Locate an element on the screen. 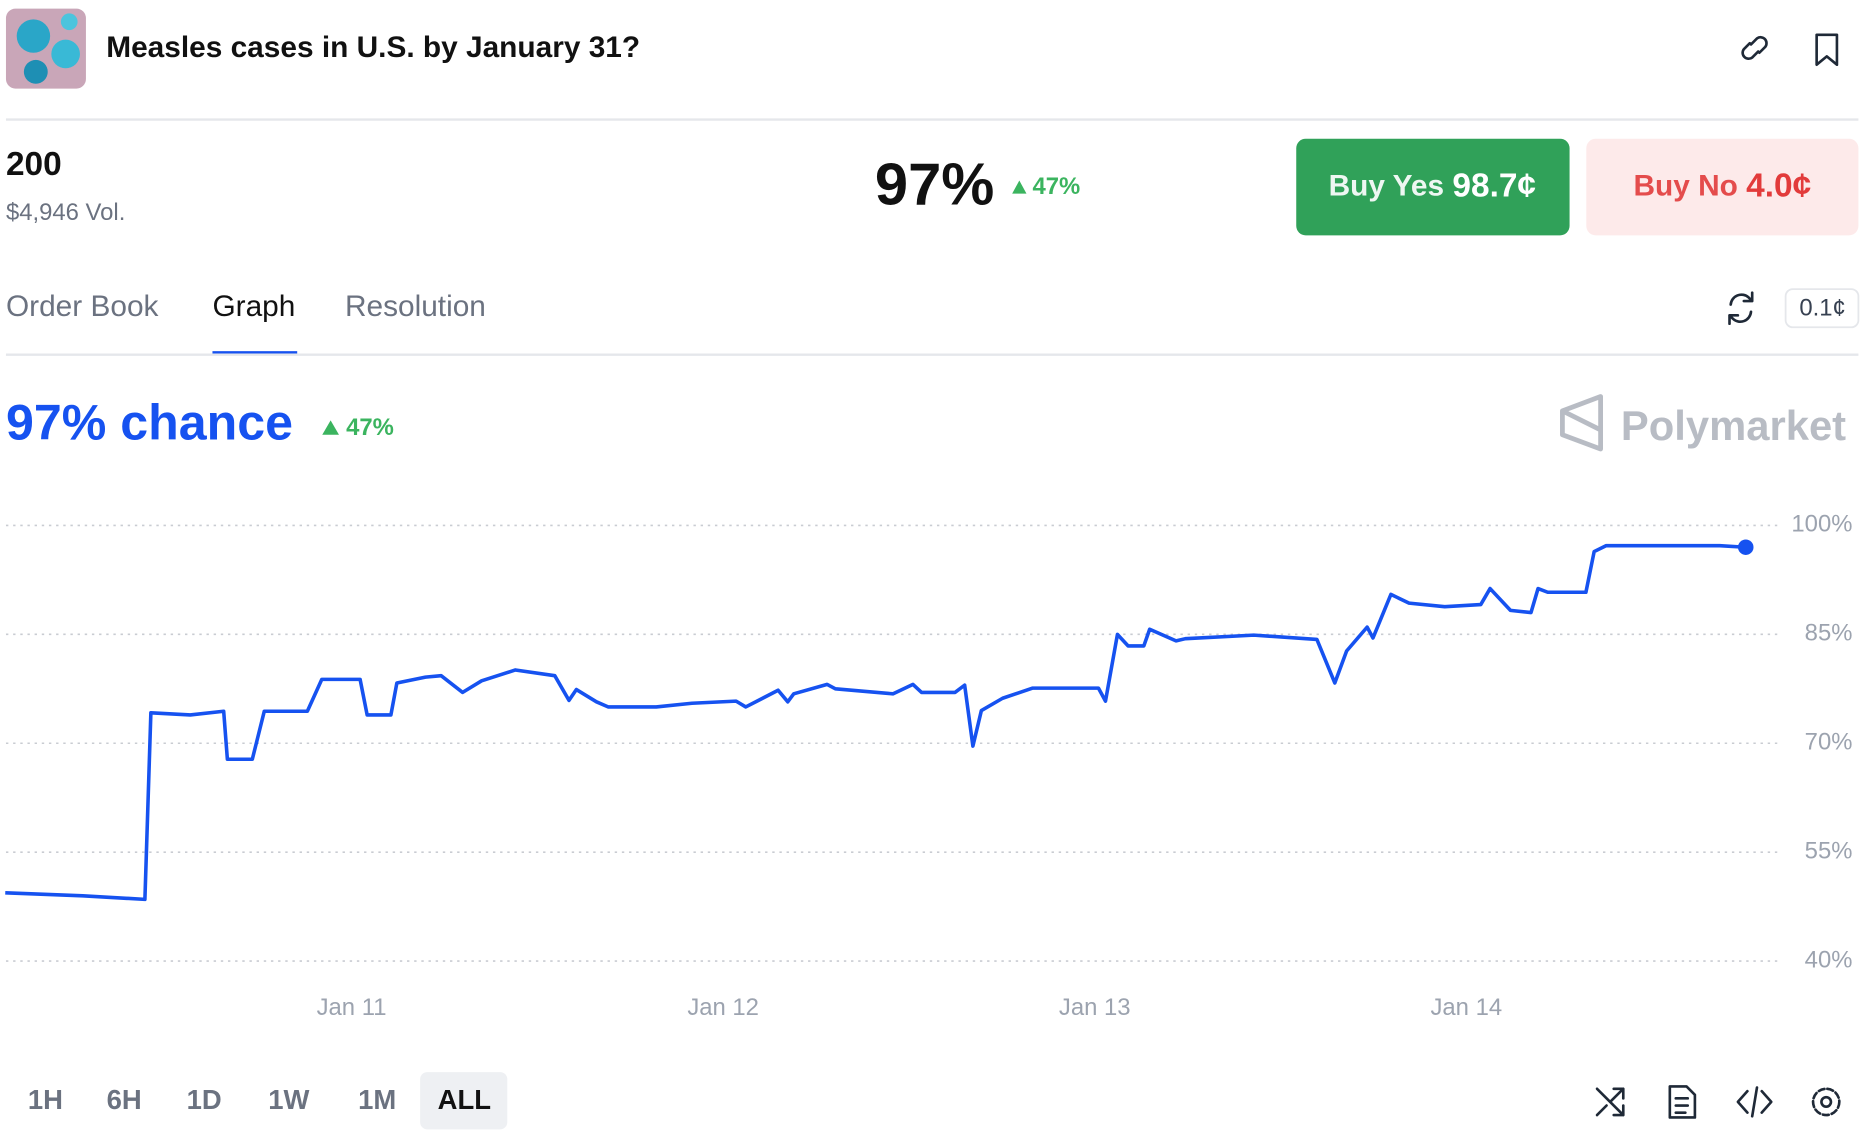 The image size is (1862, 1132). y-tick-label: 70% is located at coordinates (1829, 742).